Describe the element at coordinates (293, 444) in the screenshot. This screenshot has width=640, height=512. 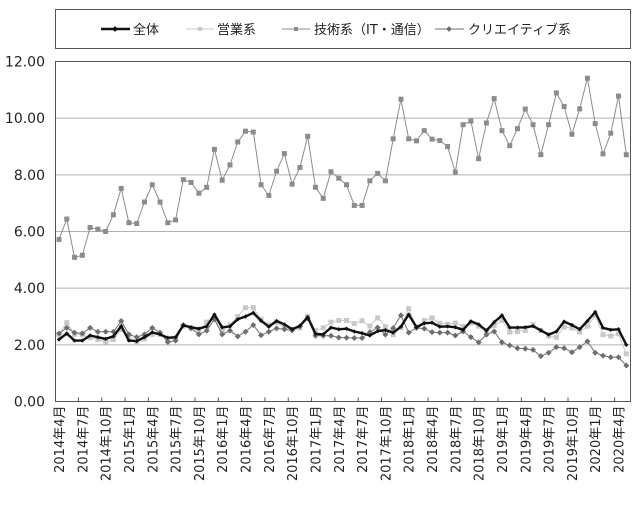
I see `x-tick-label: 2016年10月` at that location.